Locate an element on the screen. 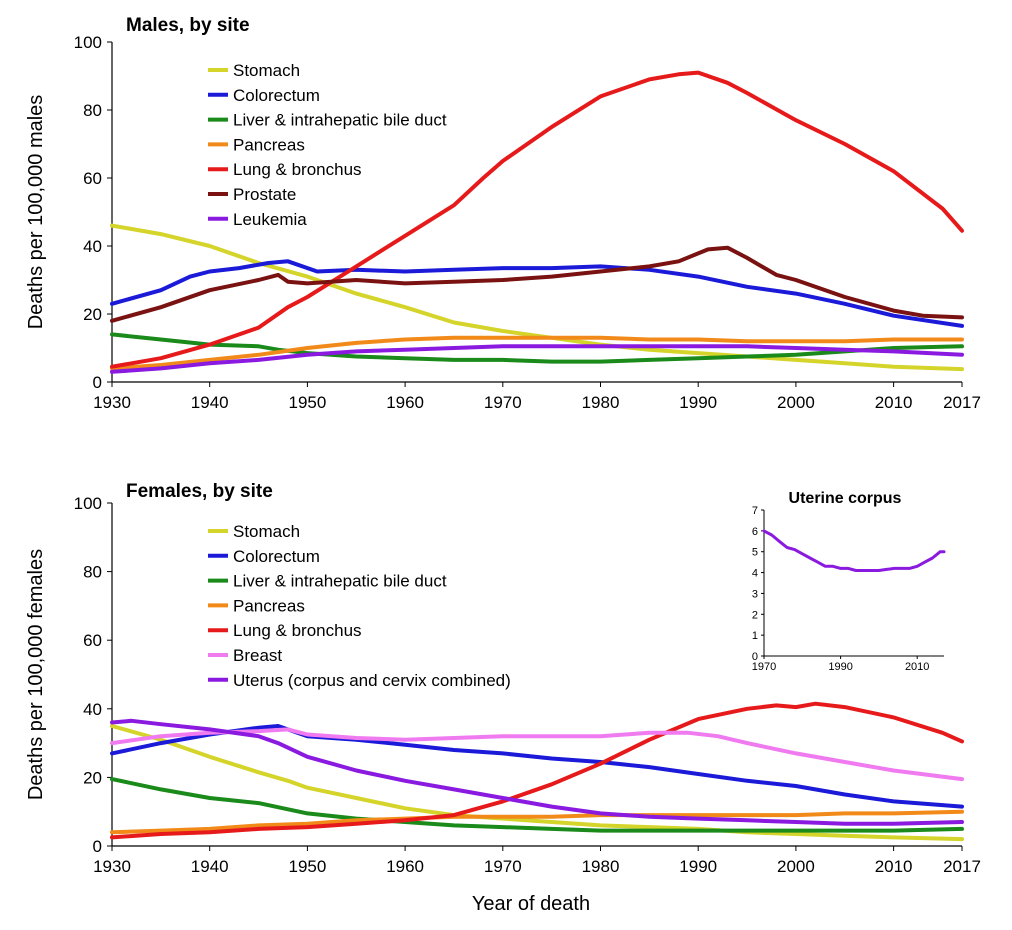 The height and width of the screenshot is (930, 1012). females-x-tick-label: 2010 is located at coordinates (894, 866).